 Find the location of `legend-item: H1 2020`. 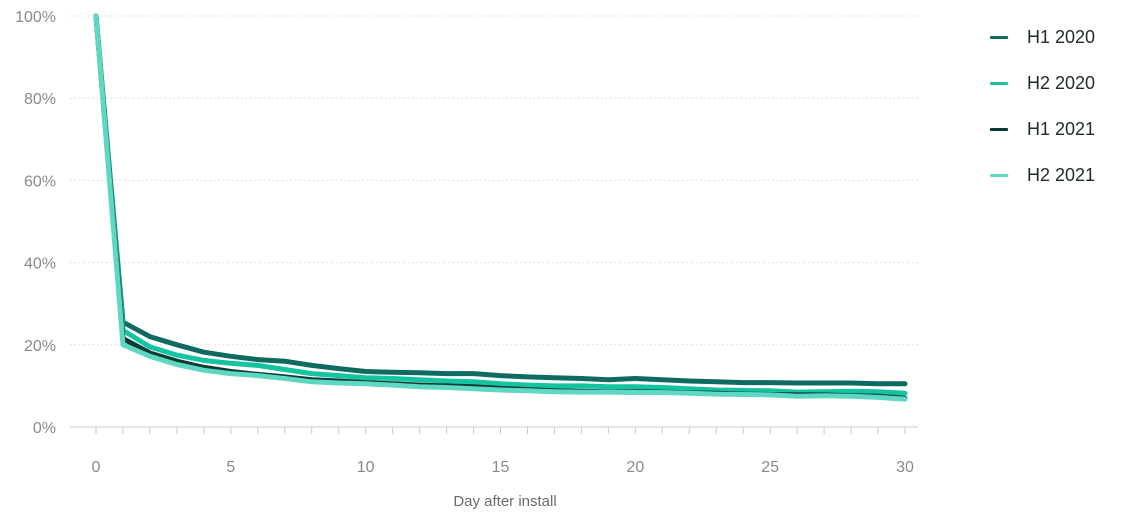

legend-item: H1 2020 is located at coordinates (1055, 37).